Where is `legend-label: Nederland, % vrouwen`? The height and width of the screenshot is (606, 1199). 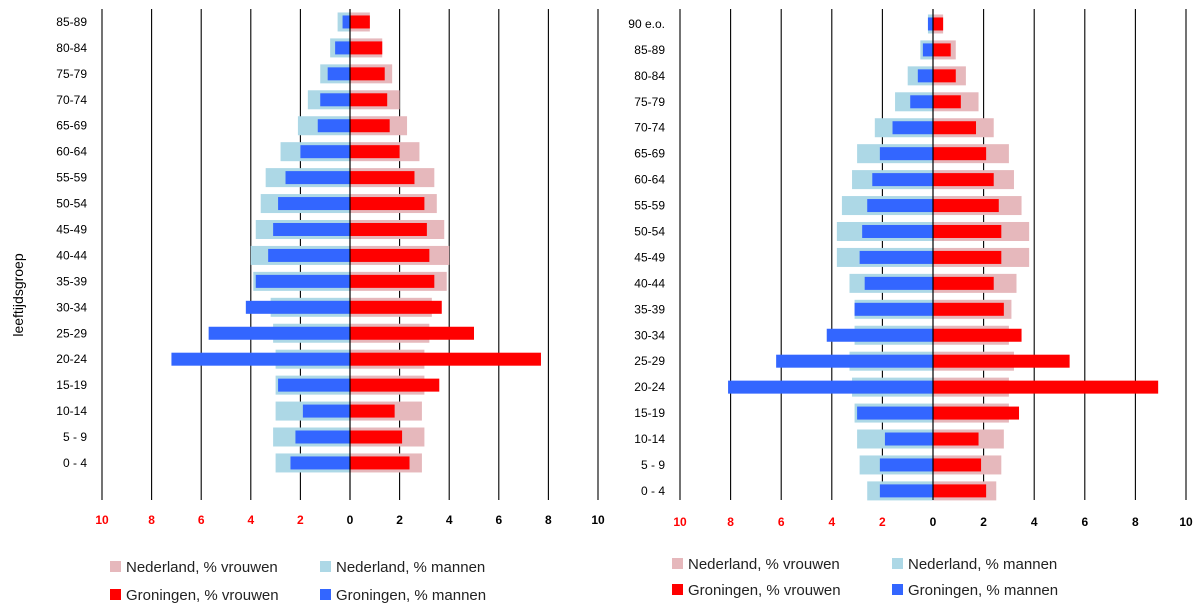 legend-label: Nederland, % vrouwen is located at coordinates (764, 564).